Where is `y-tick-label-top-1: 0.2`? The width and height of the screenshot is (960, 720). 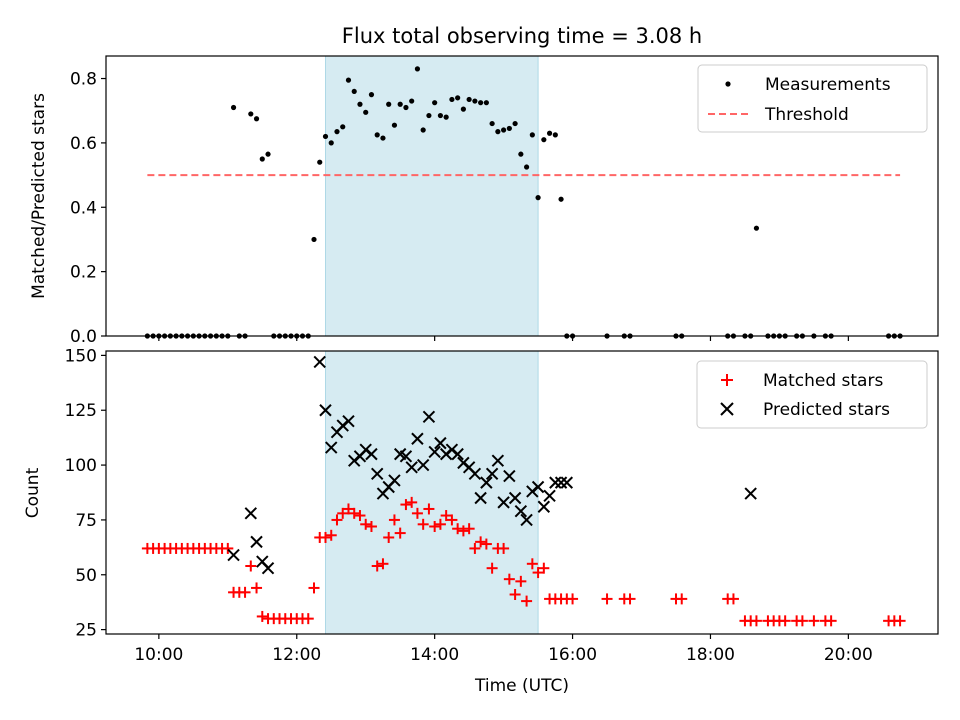
y-tick-label-top-1: 0.2 is located at coordinates (83, 273).